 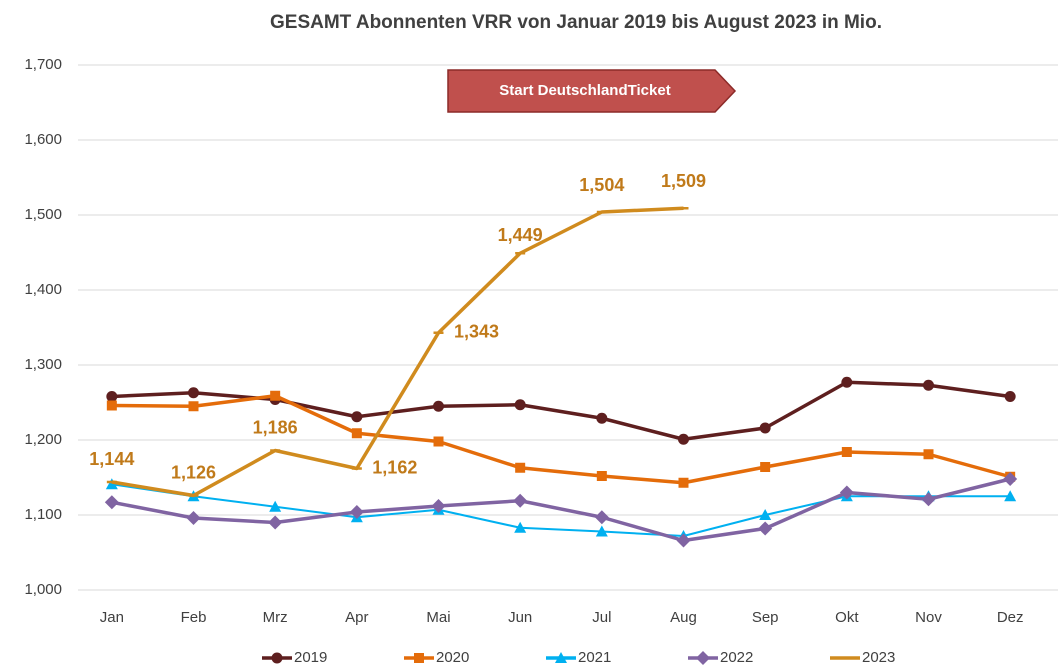 What do you see at coordinates (43, 589) in the screenshot?
I see `y-tick-label: 1,000` at bounding box center [43, 589].